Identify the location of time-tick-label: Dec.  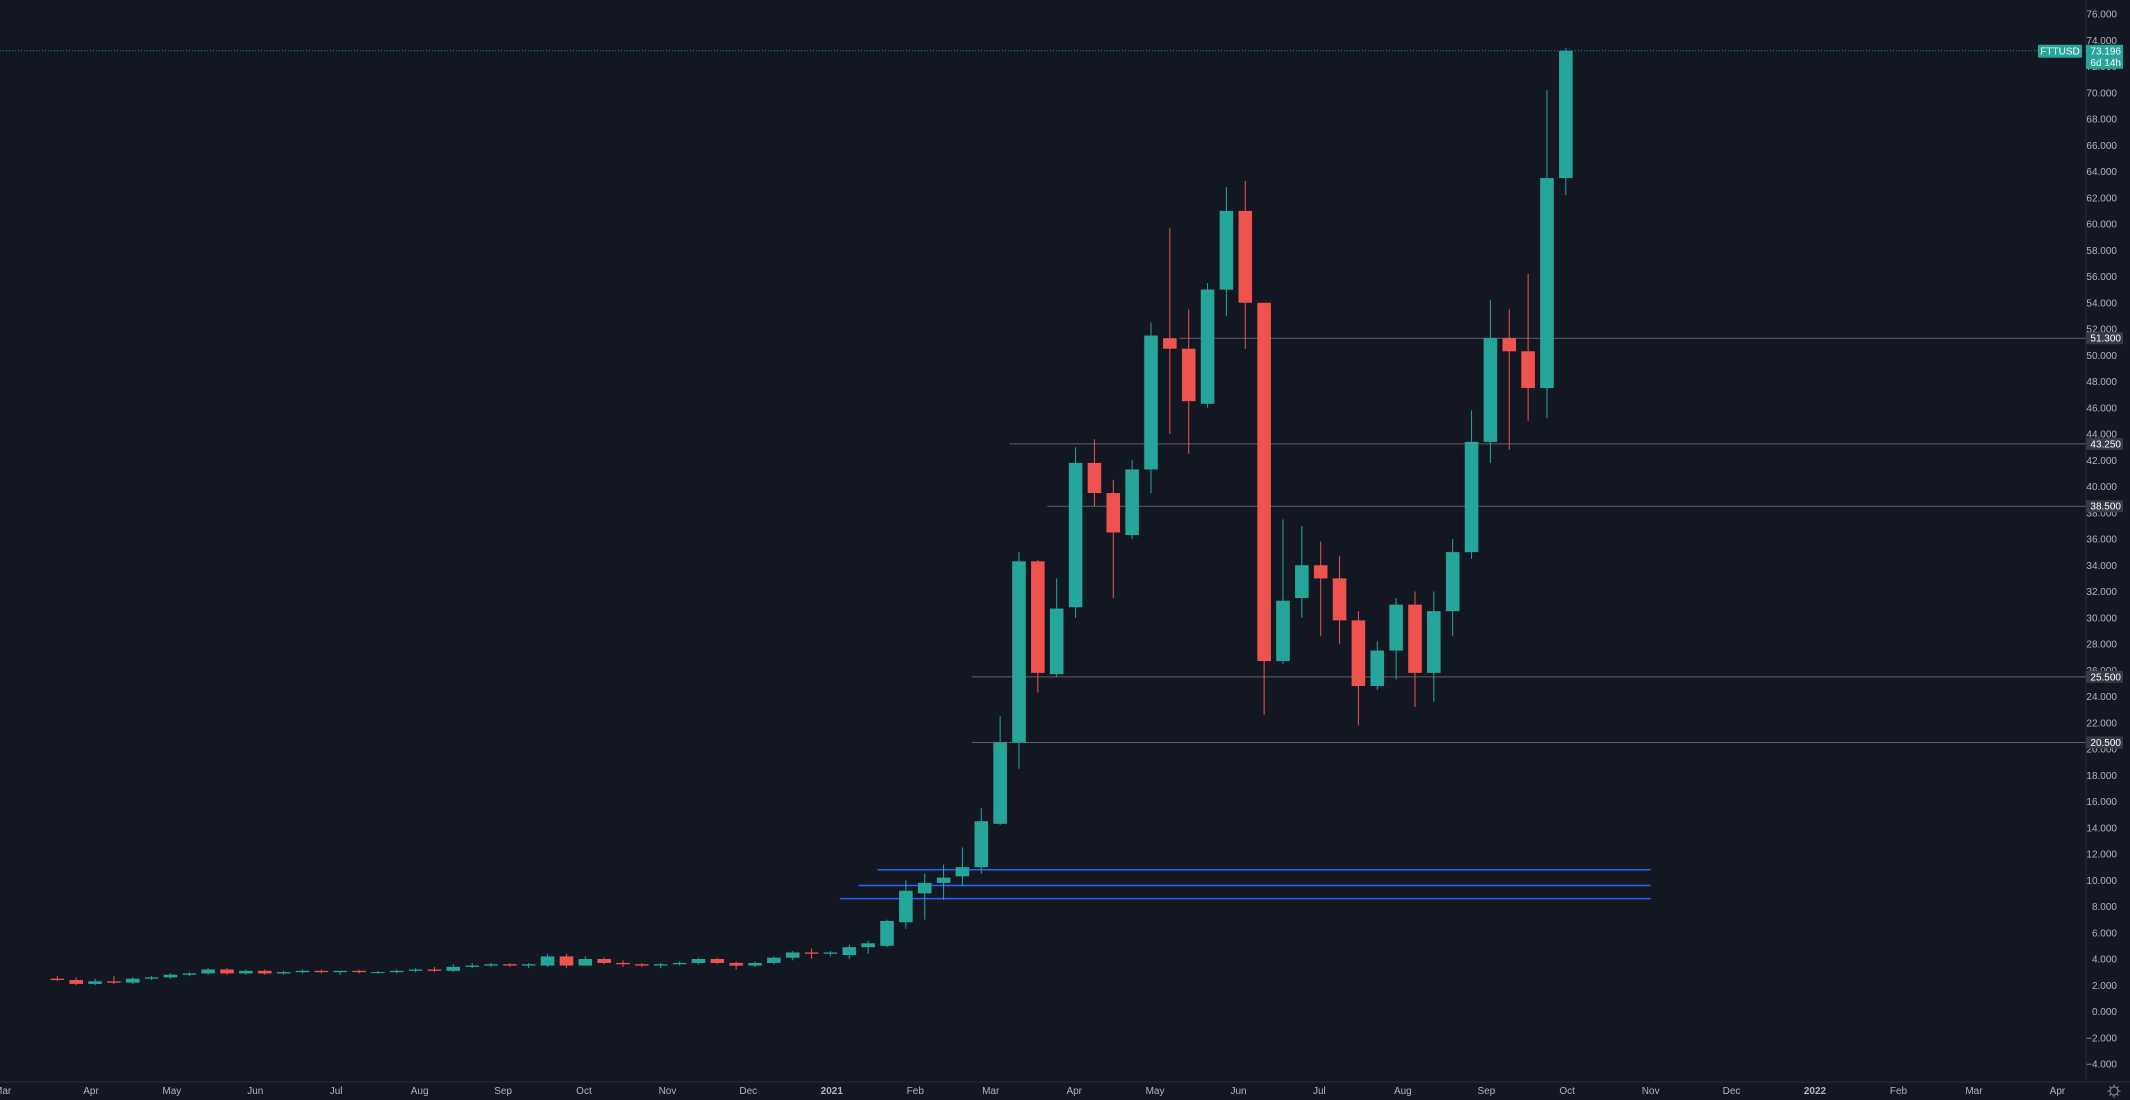
(748, 1091).